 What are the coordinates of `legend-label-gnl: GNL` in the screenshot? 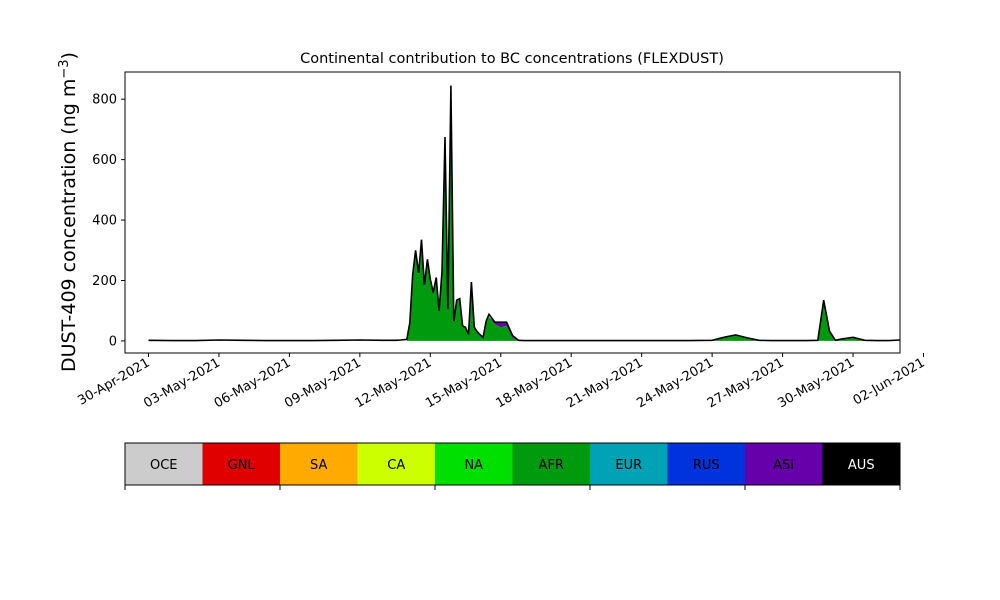 It's located at (242, 465).